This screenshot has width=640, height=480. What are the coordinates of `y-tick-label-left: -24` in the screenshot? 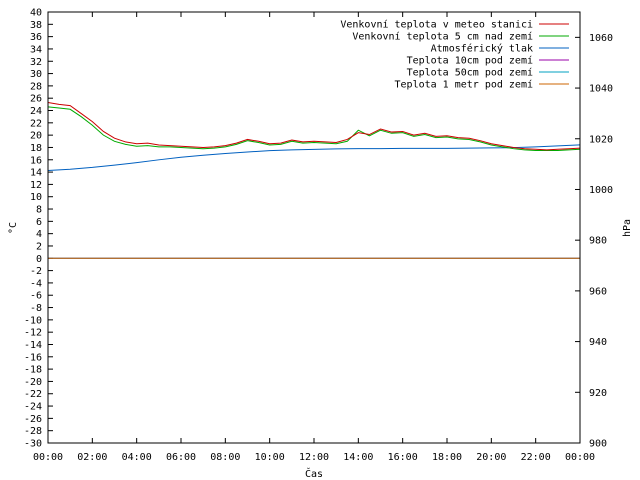 It's located at (33, 407).